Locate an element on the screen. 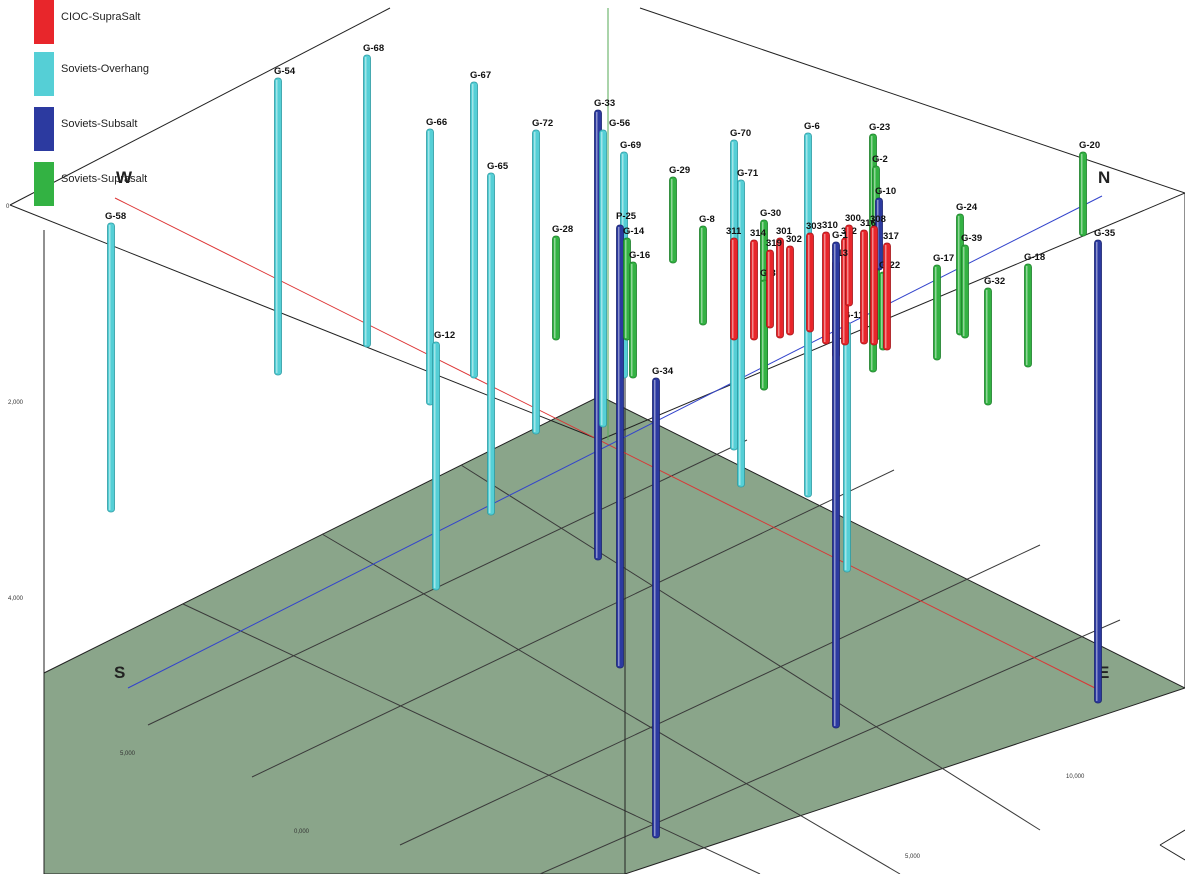  well-label: G-29 is located at coordinates (679, 170).